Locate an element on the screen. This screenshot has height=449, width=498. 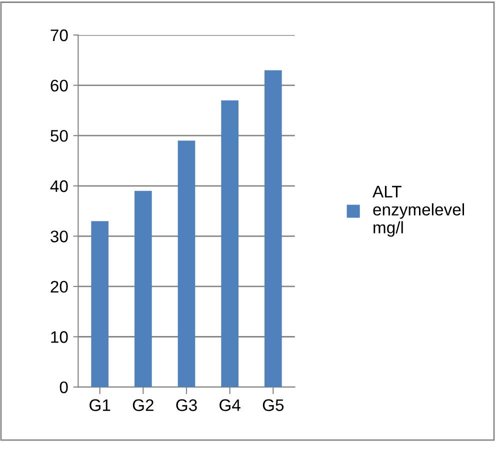
y-tick-label: 40 is located at coordinates (59, 186).